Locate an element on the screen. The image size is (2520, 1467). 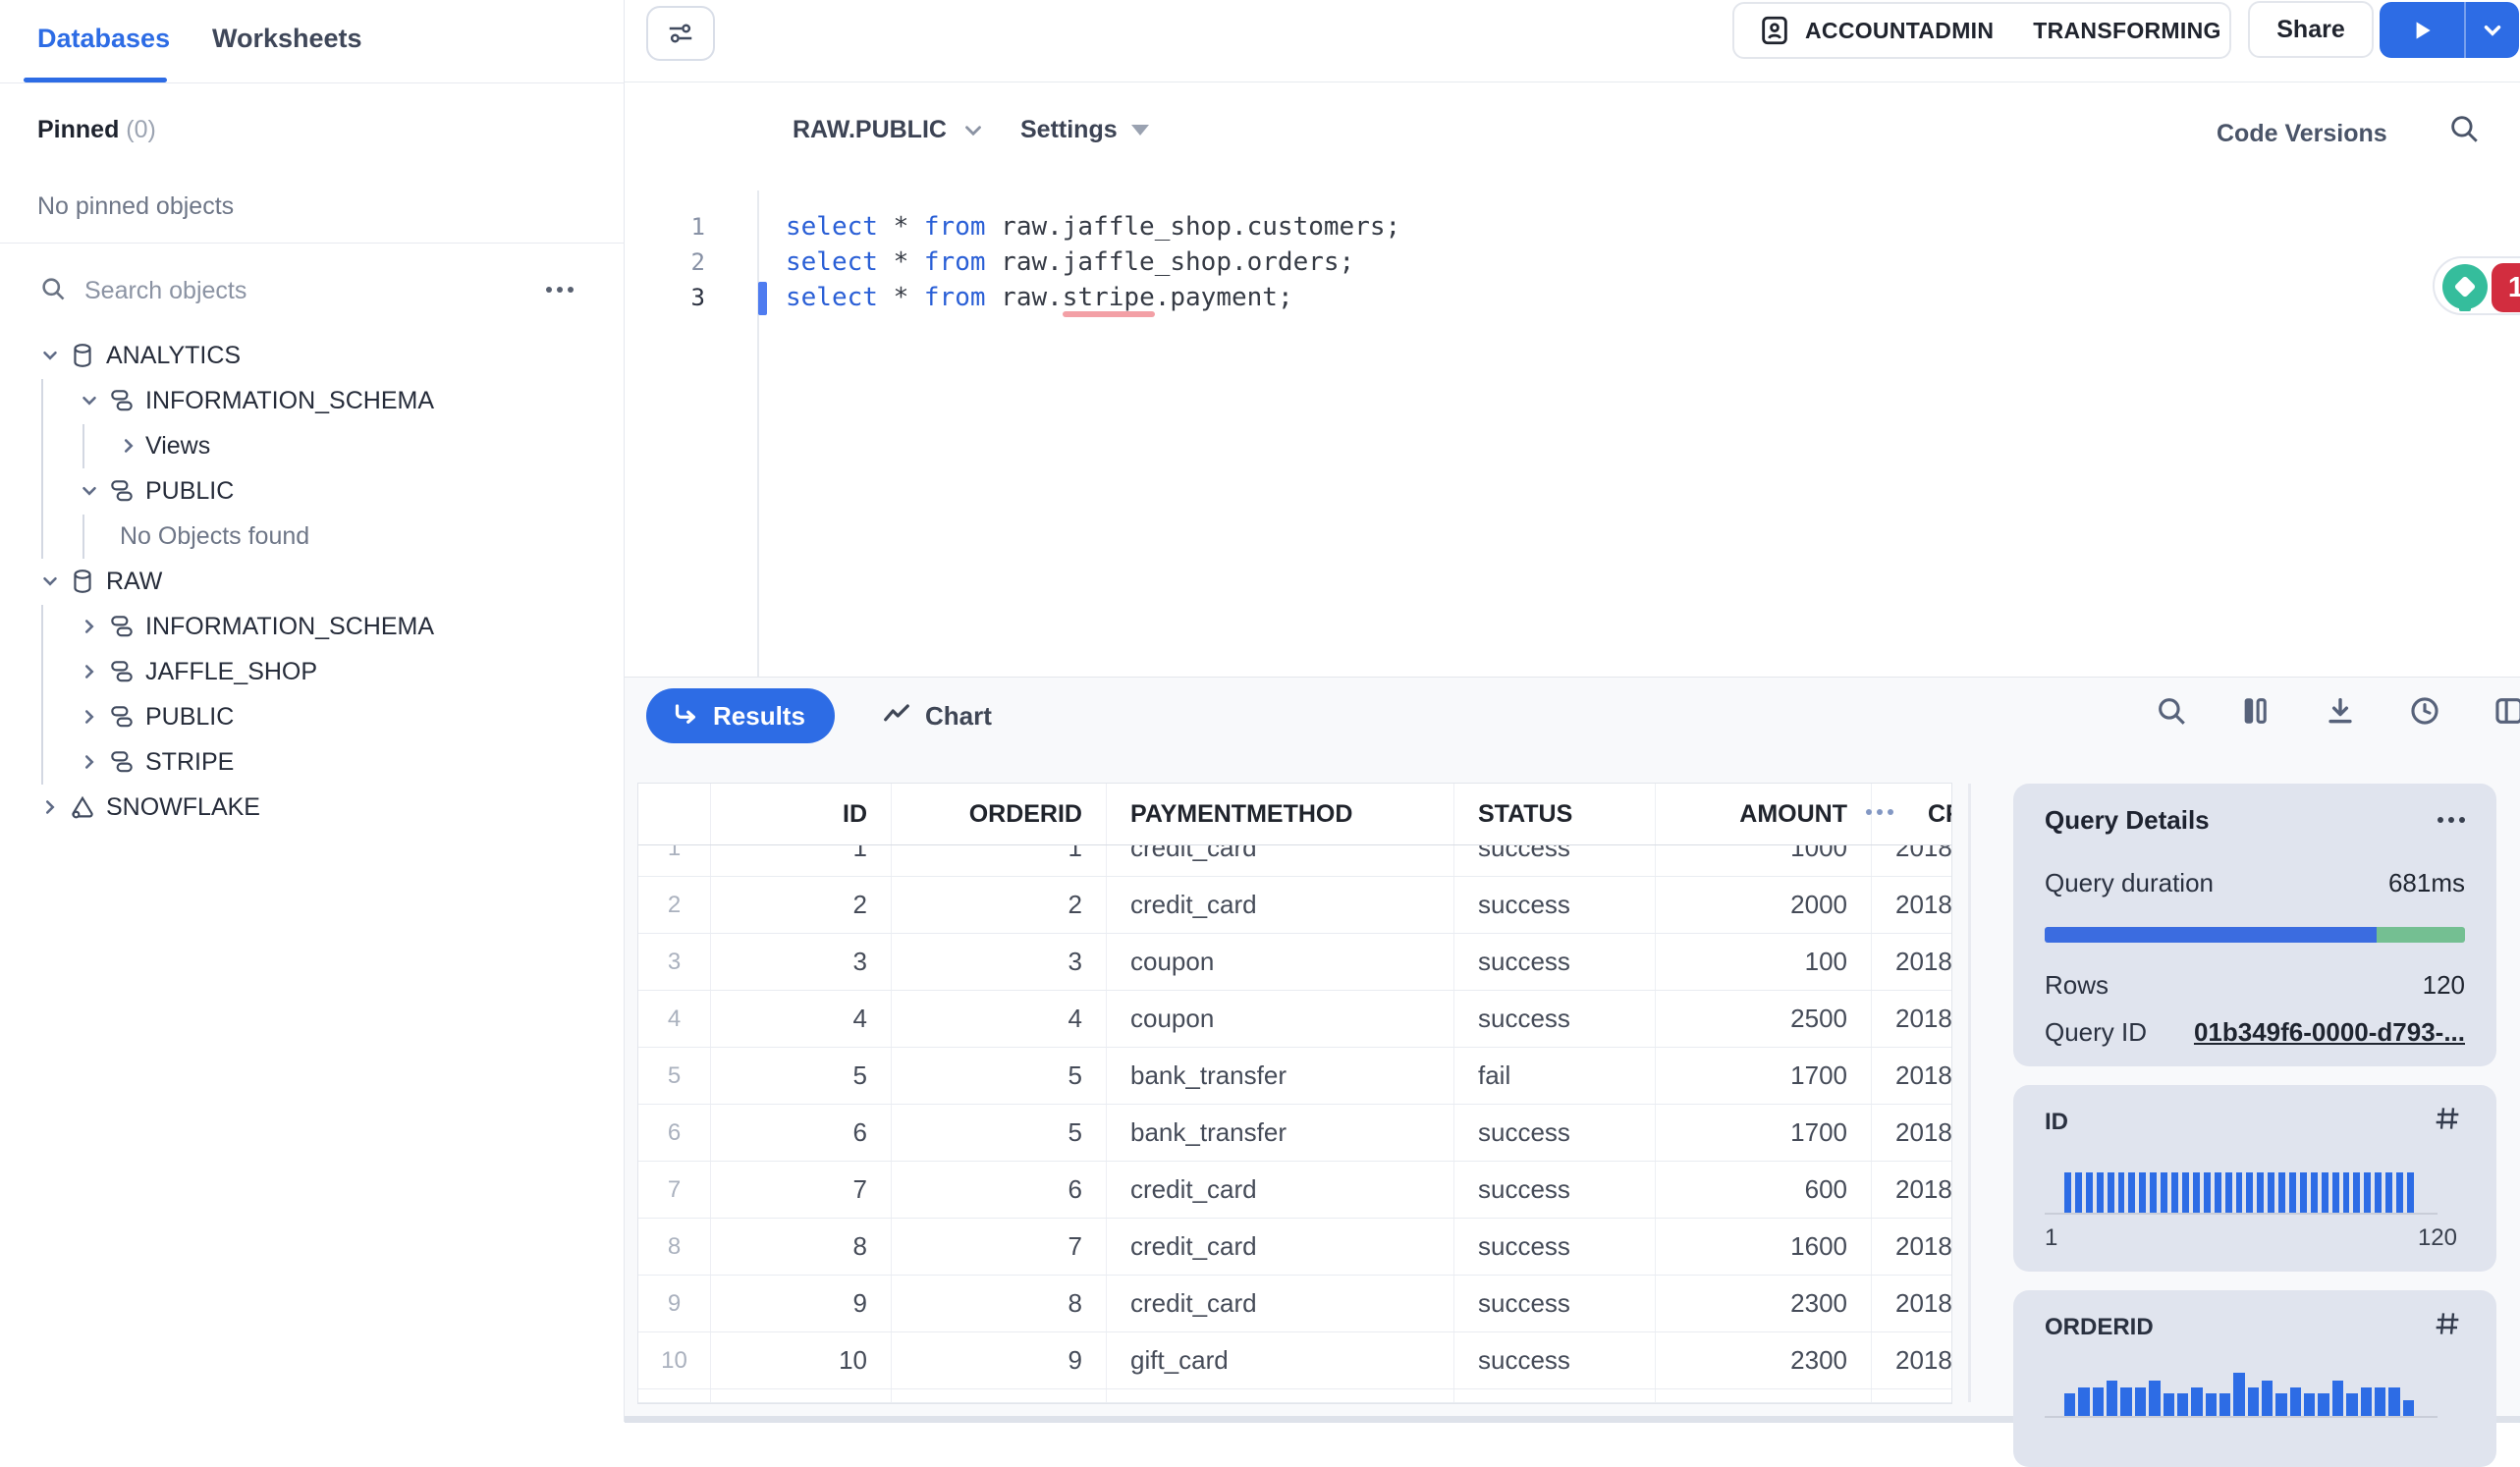
columns-button is located at coordinates (2255, 711).